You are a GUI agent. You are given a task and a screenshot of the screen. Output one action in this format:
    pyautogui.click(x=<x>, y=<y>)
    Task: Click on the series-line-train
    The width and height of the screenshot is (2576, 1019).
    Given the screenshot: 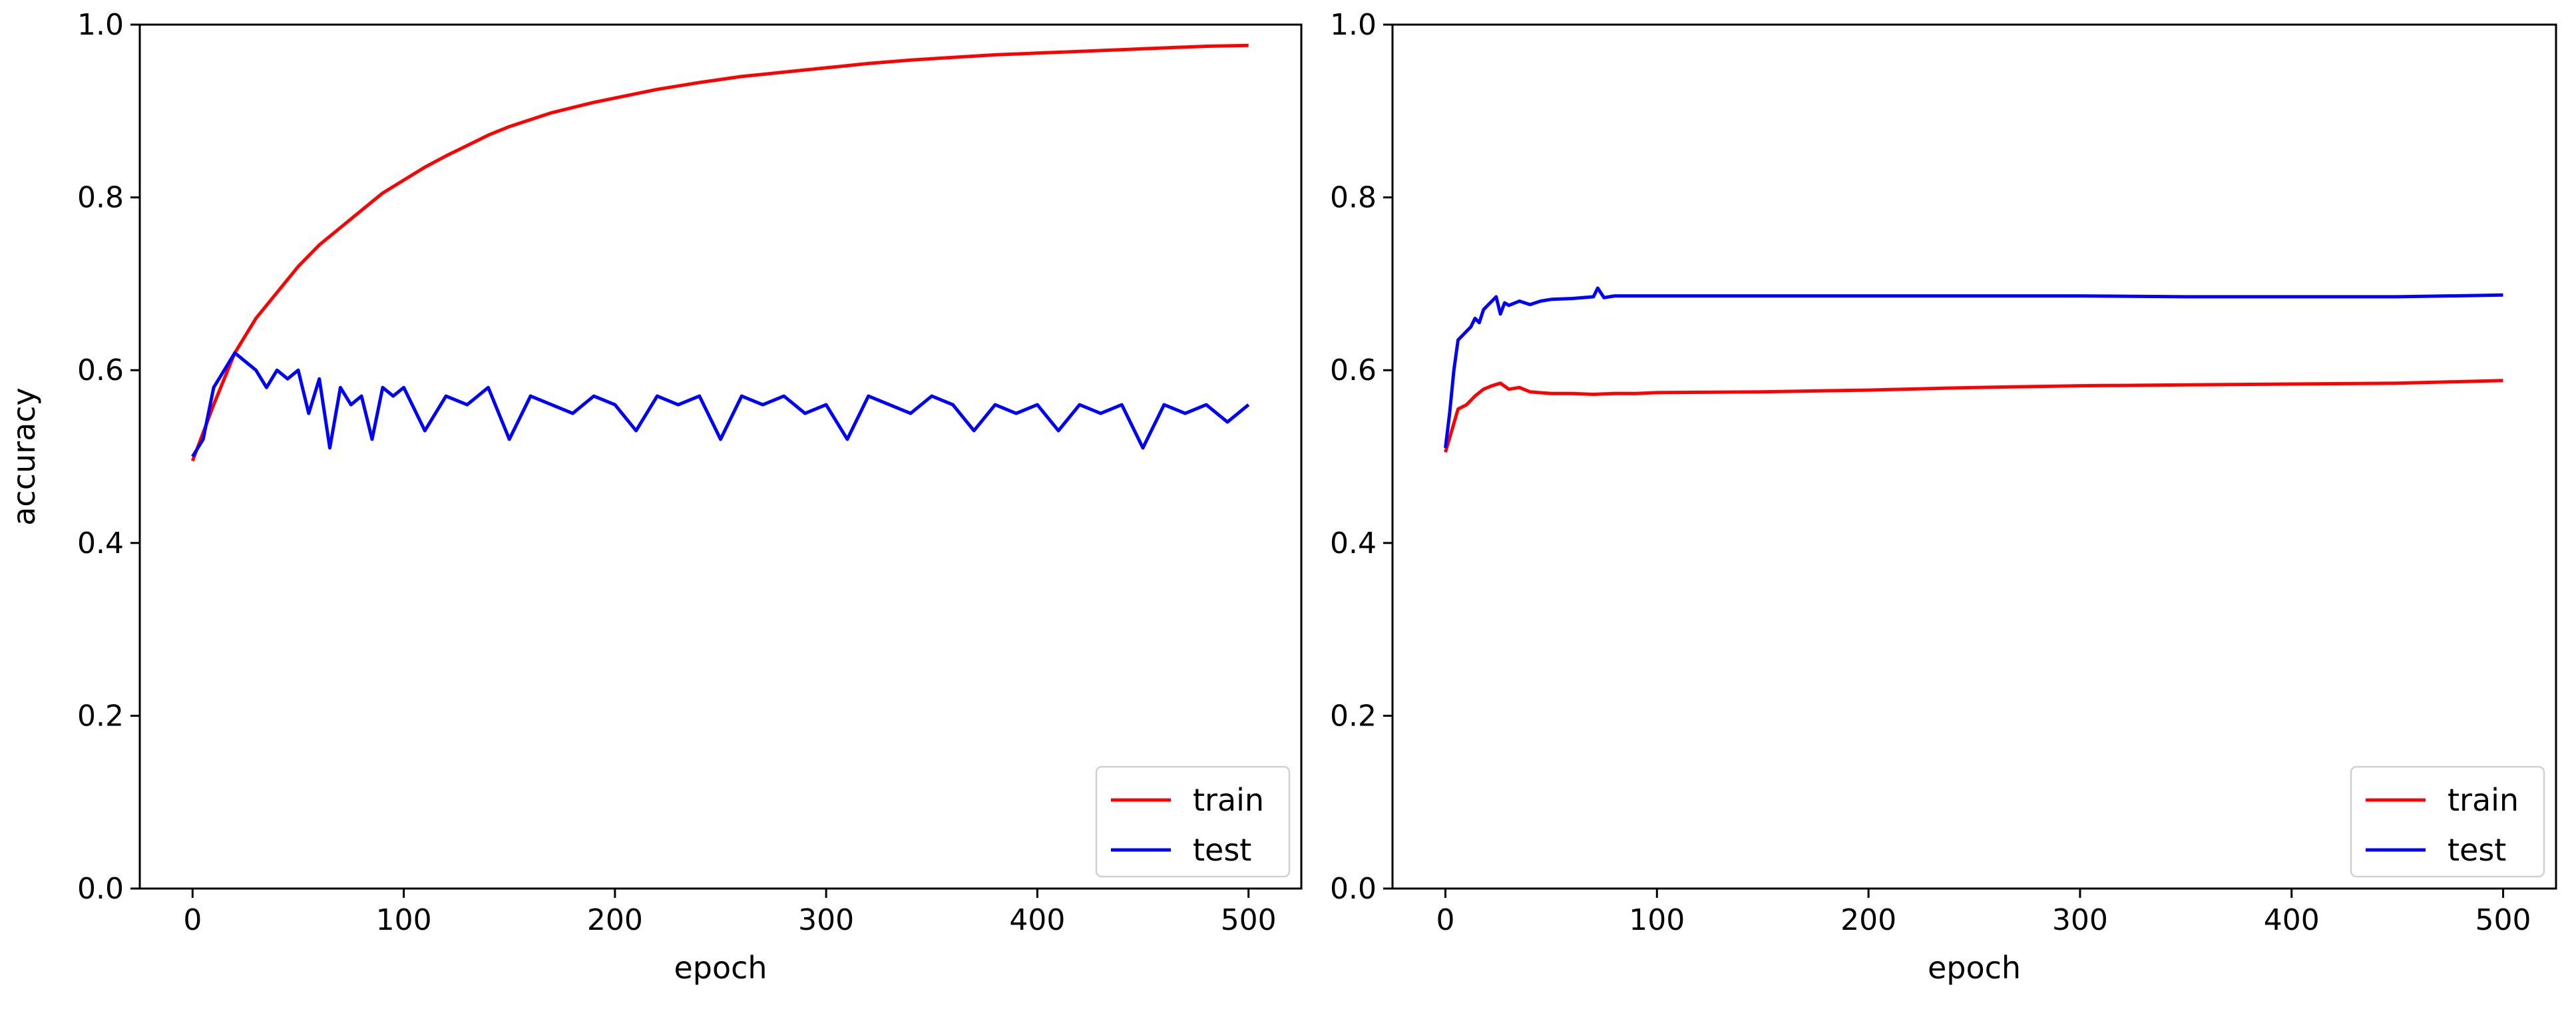 What is the action you would take?
    pyautogui.click(x=1973, y=416)
    